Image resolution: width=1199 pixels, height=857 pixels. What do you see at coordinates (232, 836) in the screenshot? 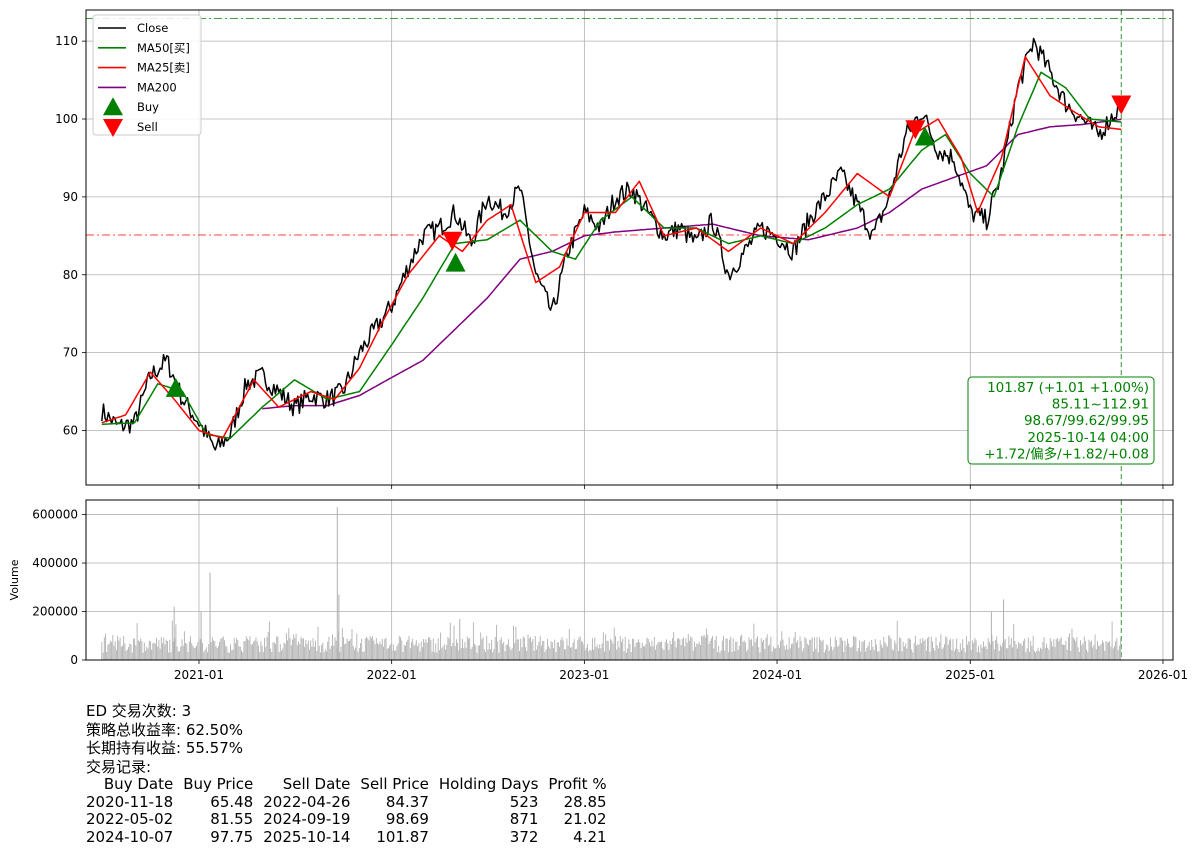
I see `trade-table-cell: 97.75` at bounding box center [232, 836].